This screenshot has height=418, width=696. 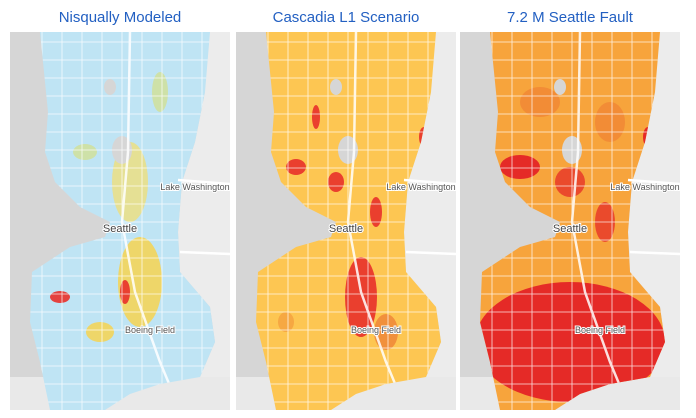 What do you see at coordinates (570, 17) in the screenshot?
I see `panel-title: 7.2 M Seattle Fault` at bounding box center [570, 17].